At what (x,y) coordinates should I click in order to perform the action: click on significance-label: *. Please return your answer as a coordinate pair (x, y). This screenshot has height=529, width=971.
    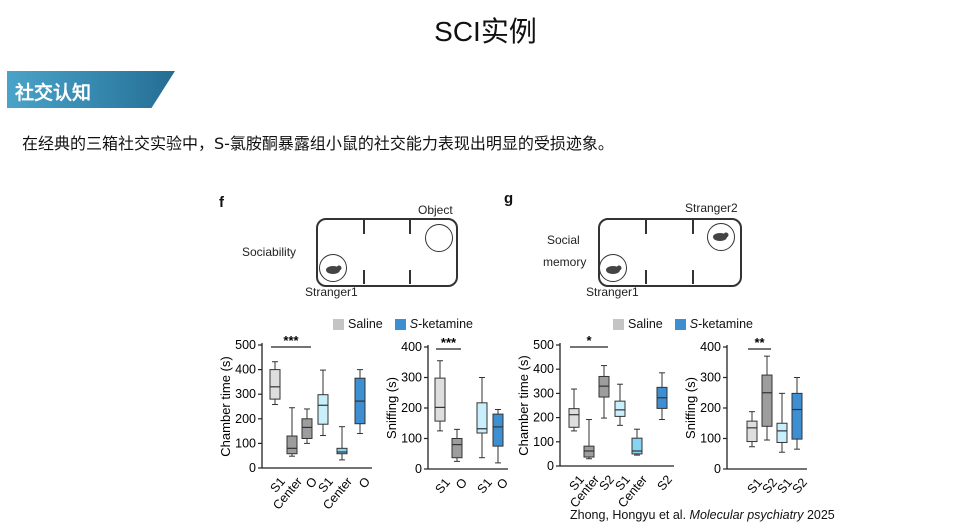
    Looking at the image, I should click on (589, 340).